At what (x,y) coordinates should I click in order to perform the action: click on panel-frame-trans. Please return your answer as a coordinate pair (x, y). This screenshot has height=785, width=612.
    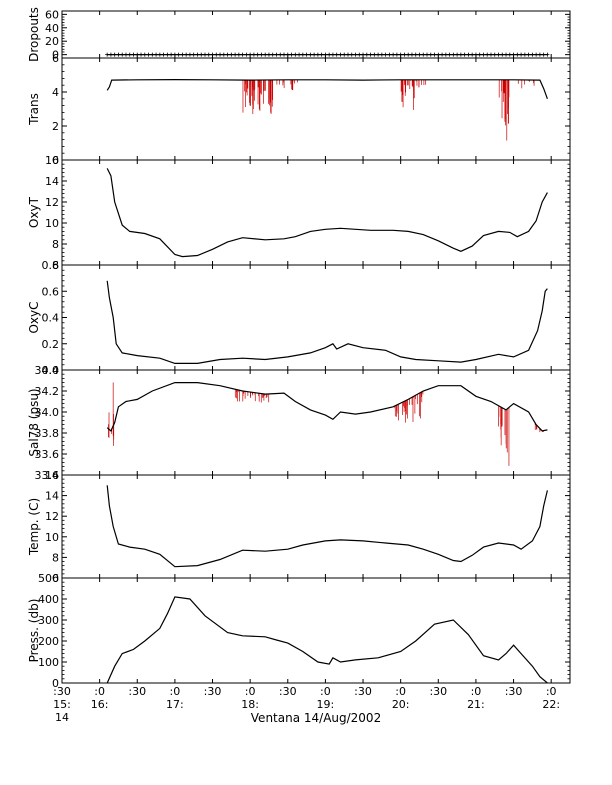
    Looking at the image, I should click on (316, 109).